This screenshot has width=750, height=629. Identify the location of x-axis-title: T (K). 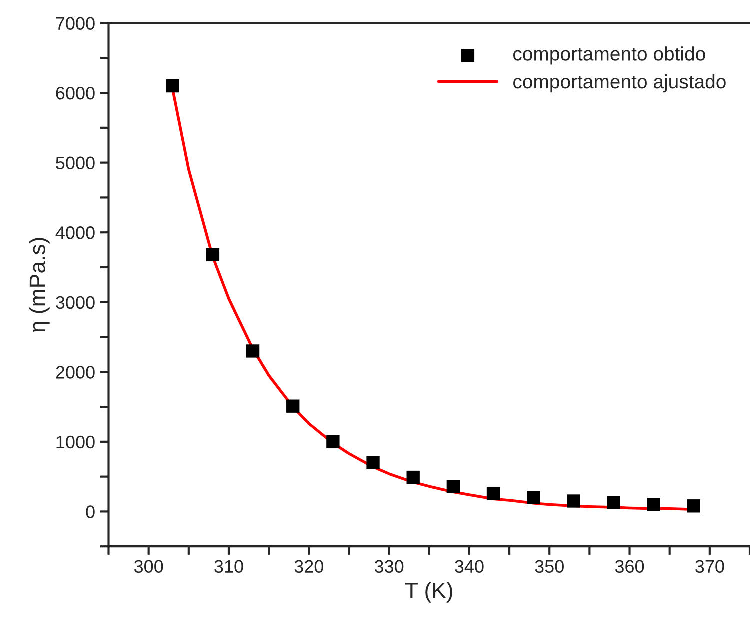
(428, 592).